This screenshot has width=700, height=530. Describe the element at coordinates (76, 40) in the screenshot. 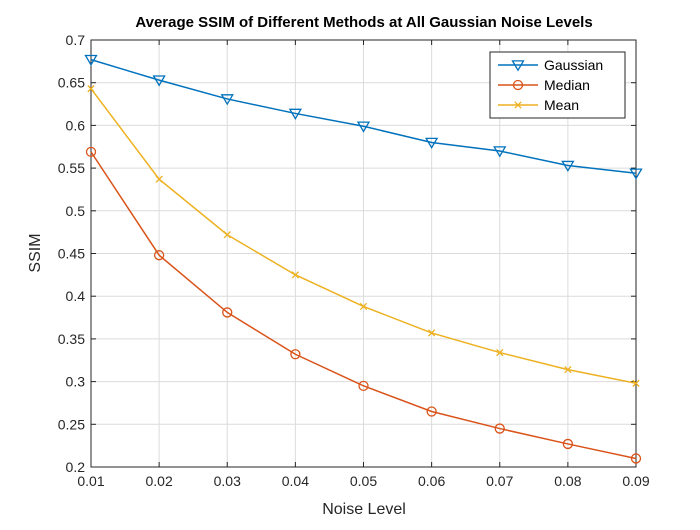

I see `y-tick-label: 0.7` at that location.